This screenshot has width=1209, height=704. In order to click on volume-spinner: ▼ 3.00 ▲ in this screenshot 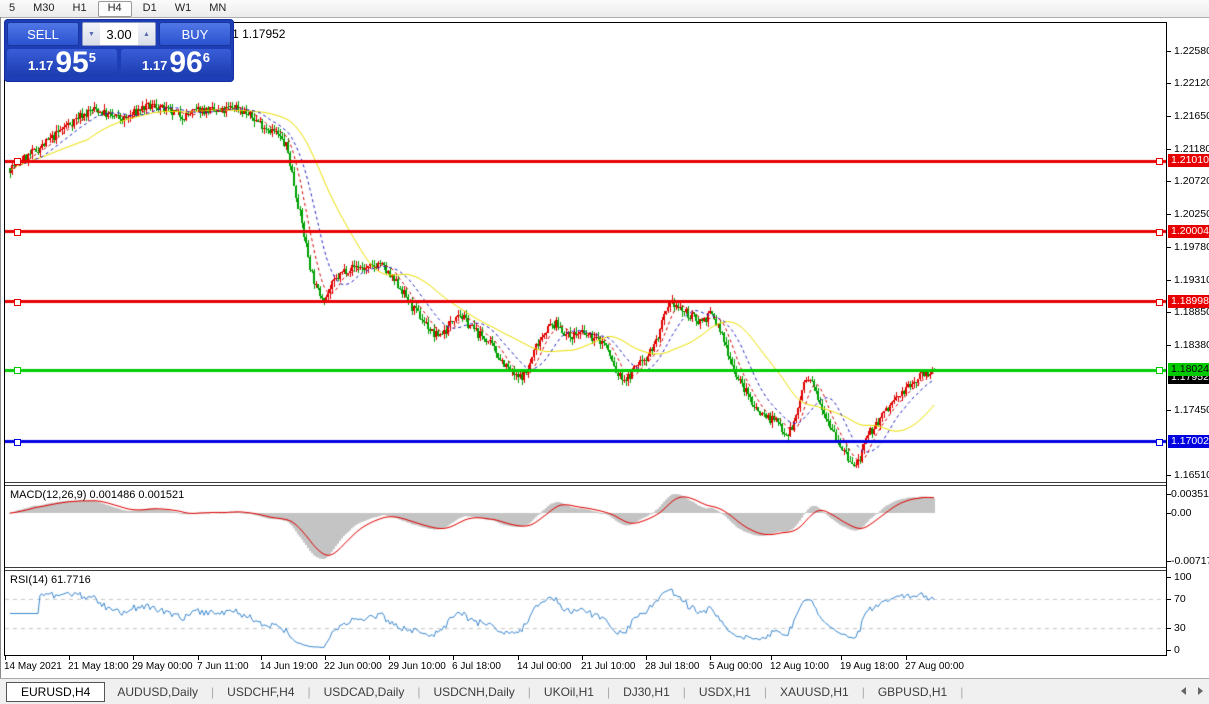, I will do `click(119, 34)`.